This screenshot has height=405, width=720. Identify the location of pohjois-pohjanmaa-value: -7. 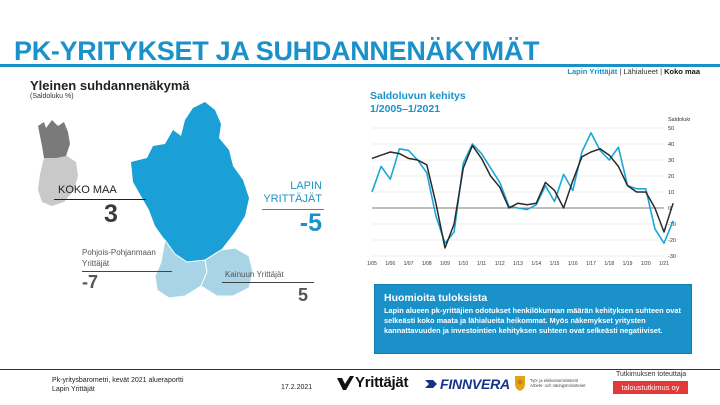
(90, 282).